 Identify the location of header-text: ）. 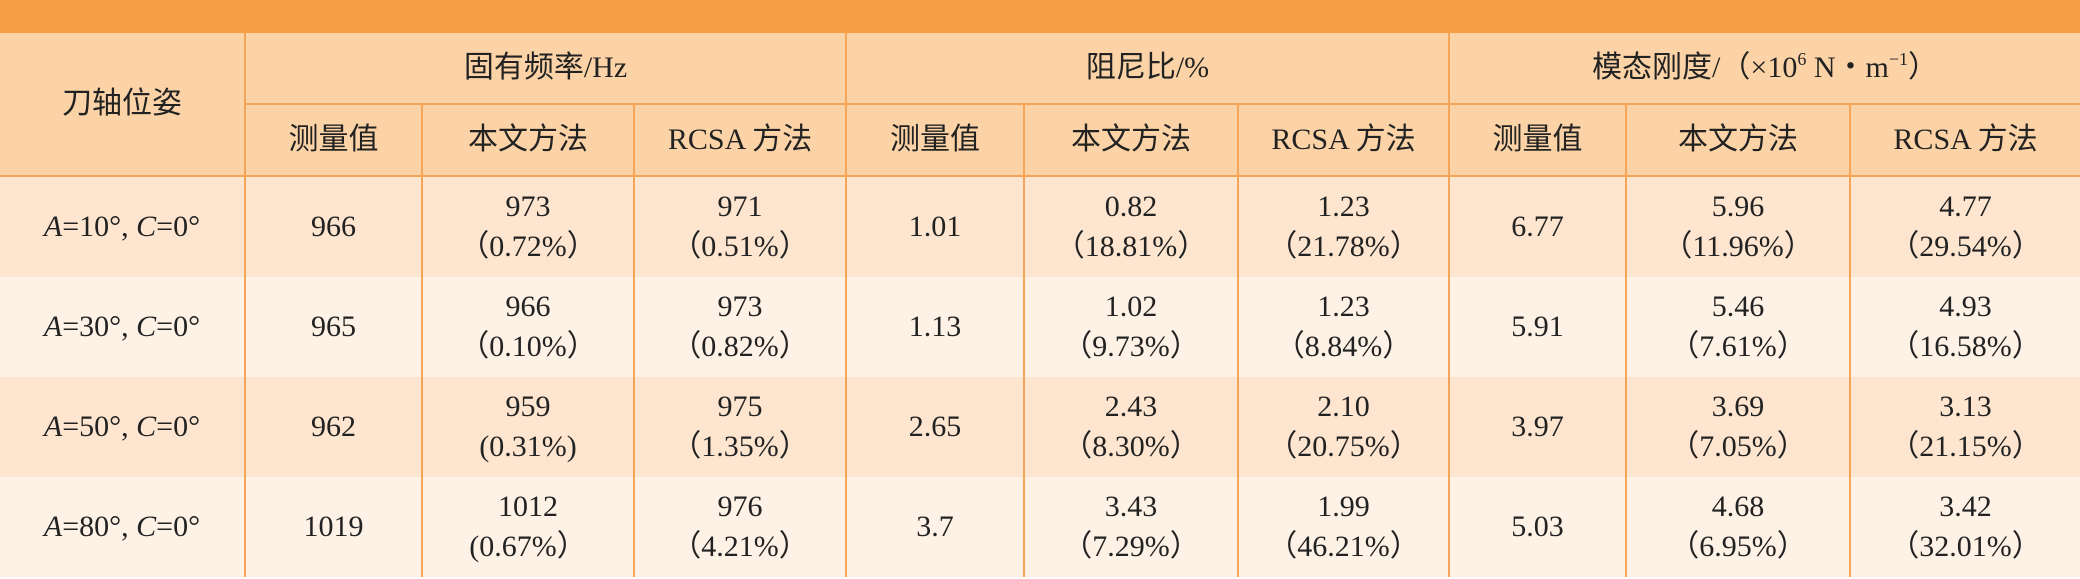
(1922, 67).